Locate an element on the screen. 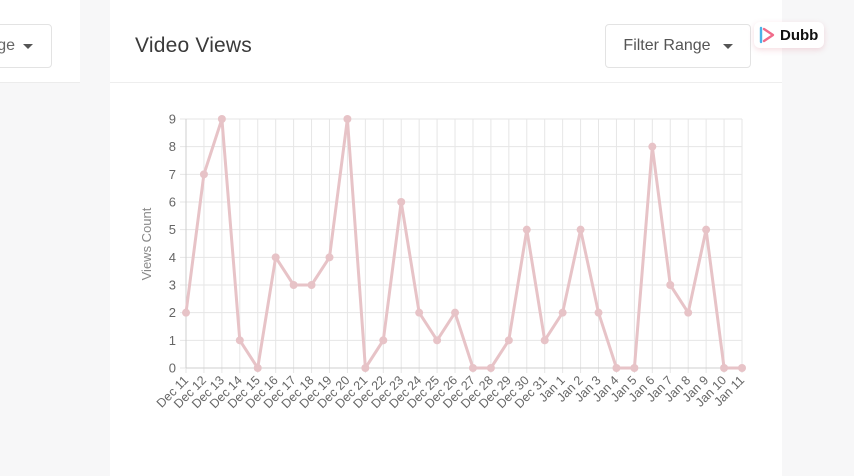  range-dropdown-left: ge is located at coordinates (26, 46).